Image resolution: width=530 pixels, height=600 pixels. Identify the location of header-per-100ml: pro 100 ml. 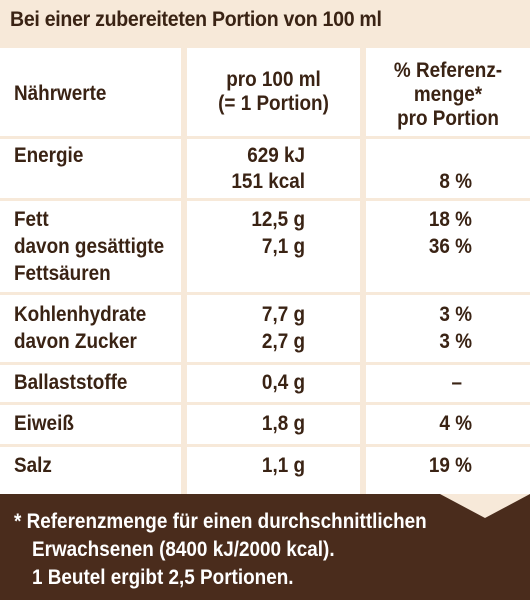
(273, 79).